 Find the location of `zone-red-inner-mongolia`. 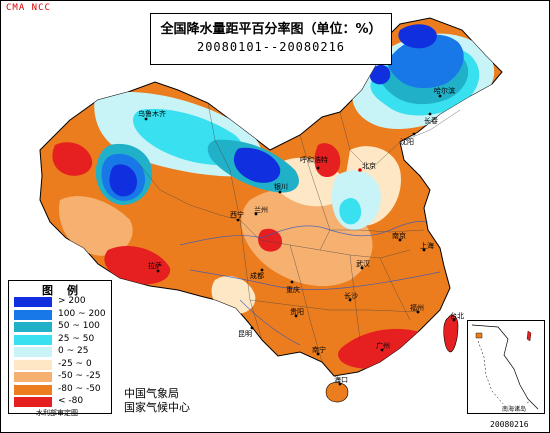

zone-red-inner-mongolia is located at coordinates (327, 160).